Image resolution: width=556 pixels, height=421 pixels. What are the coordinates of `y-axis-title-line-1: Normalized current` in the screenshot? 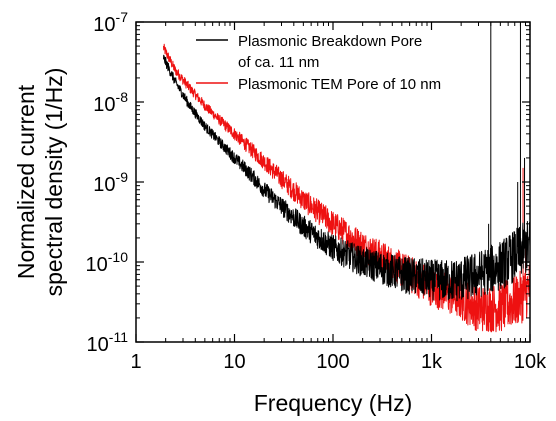 It's located at (26, 181).